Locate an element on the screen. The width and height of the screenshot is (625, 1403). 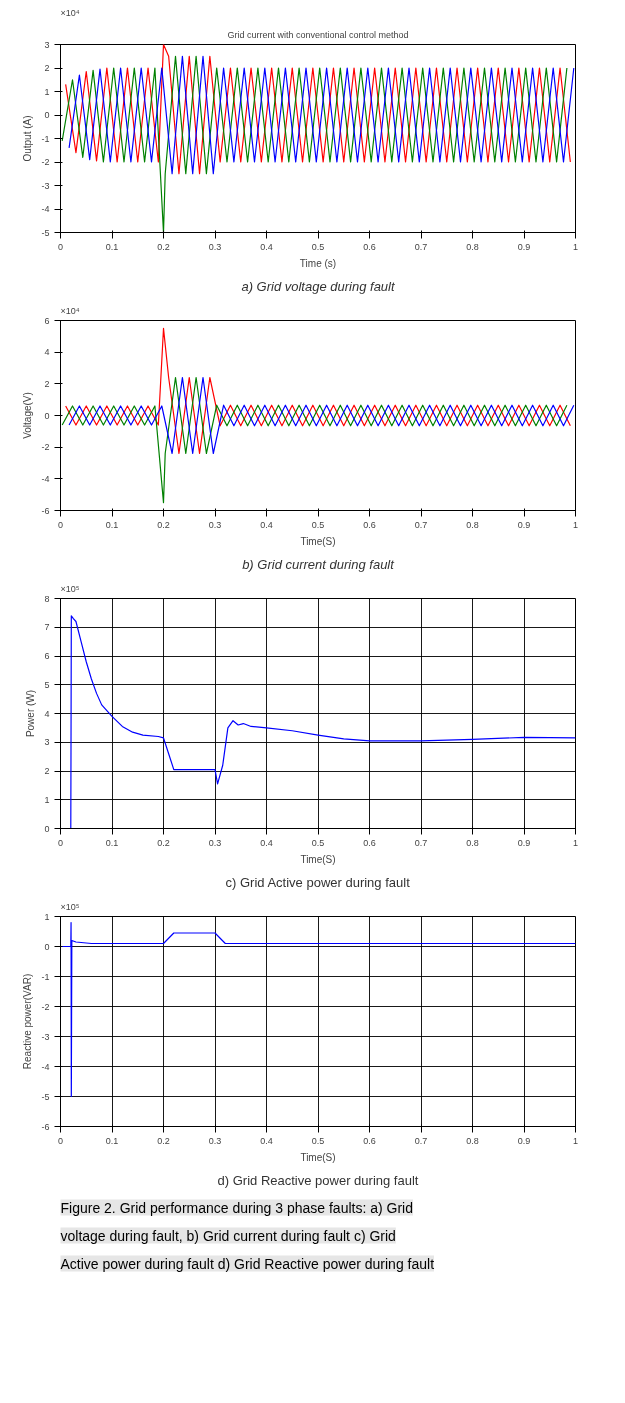
text: b) Grid current during fault is located at coordinates (319, 564).